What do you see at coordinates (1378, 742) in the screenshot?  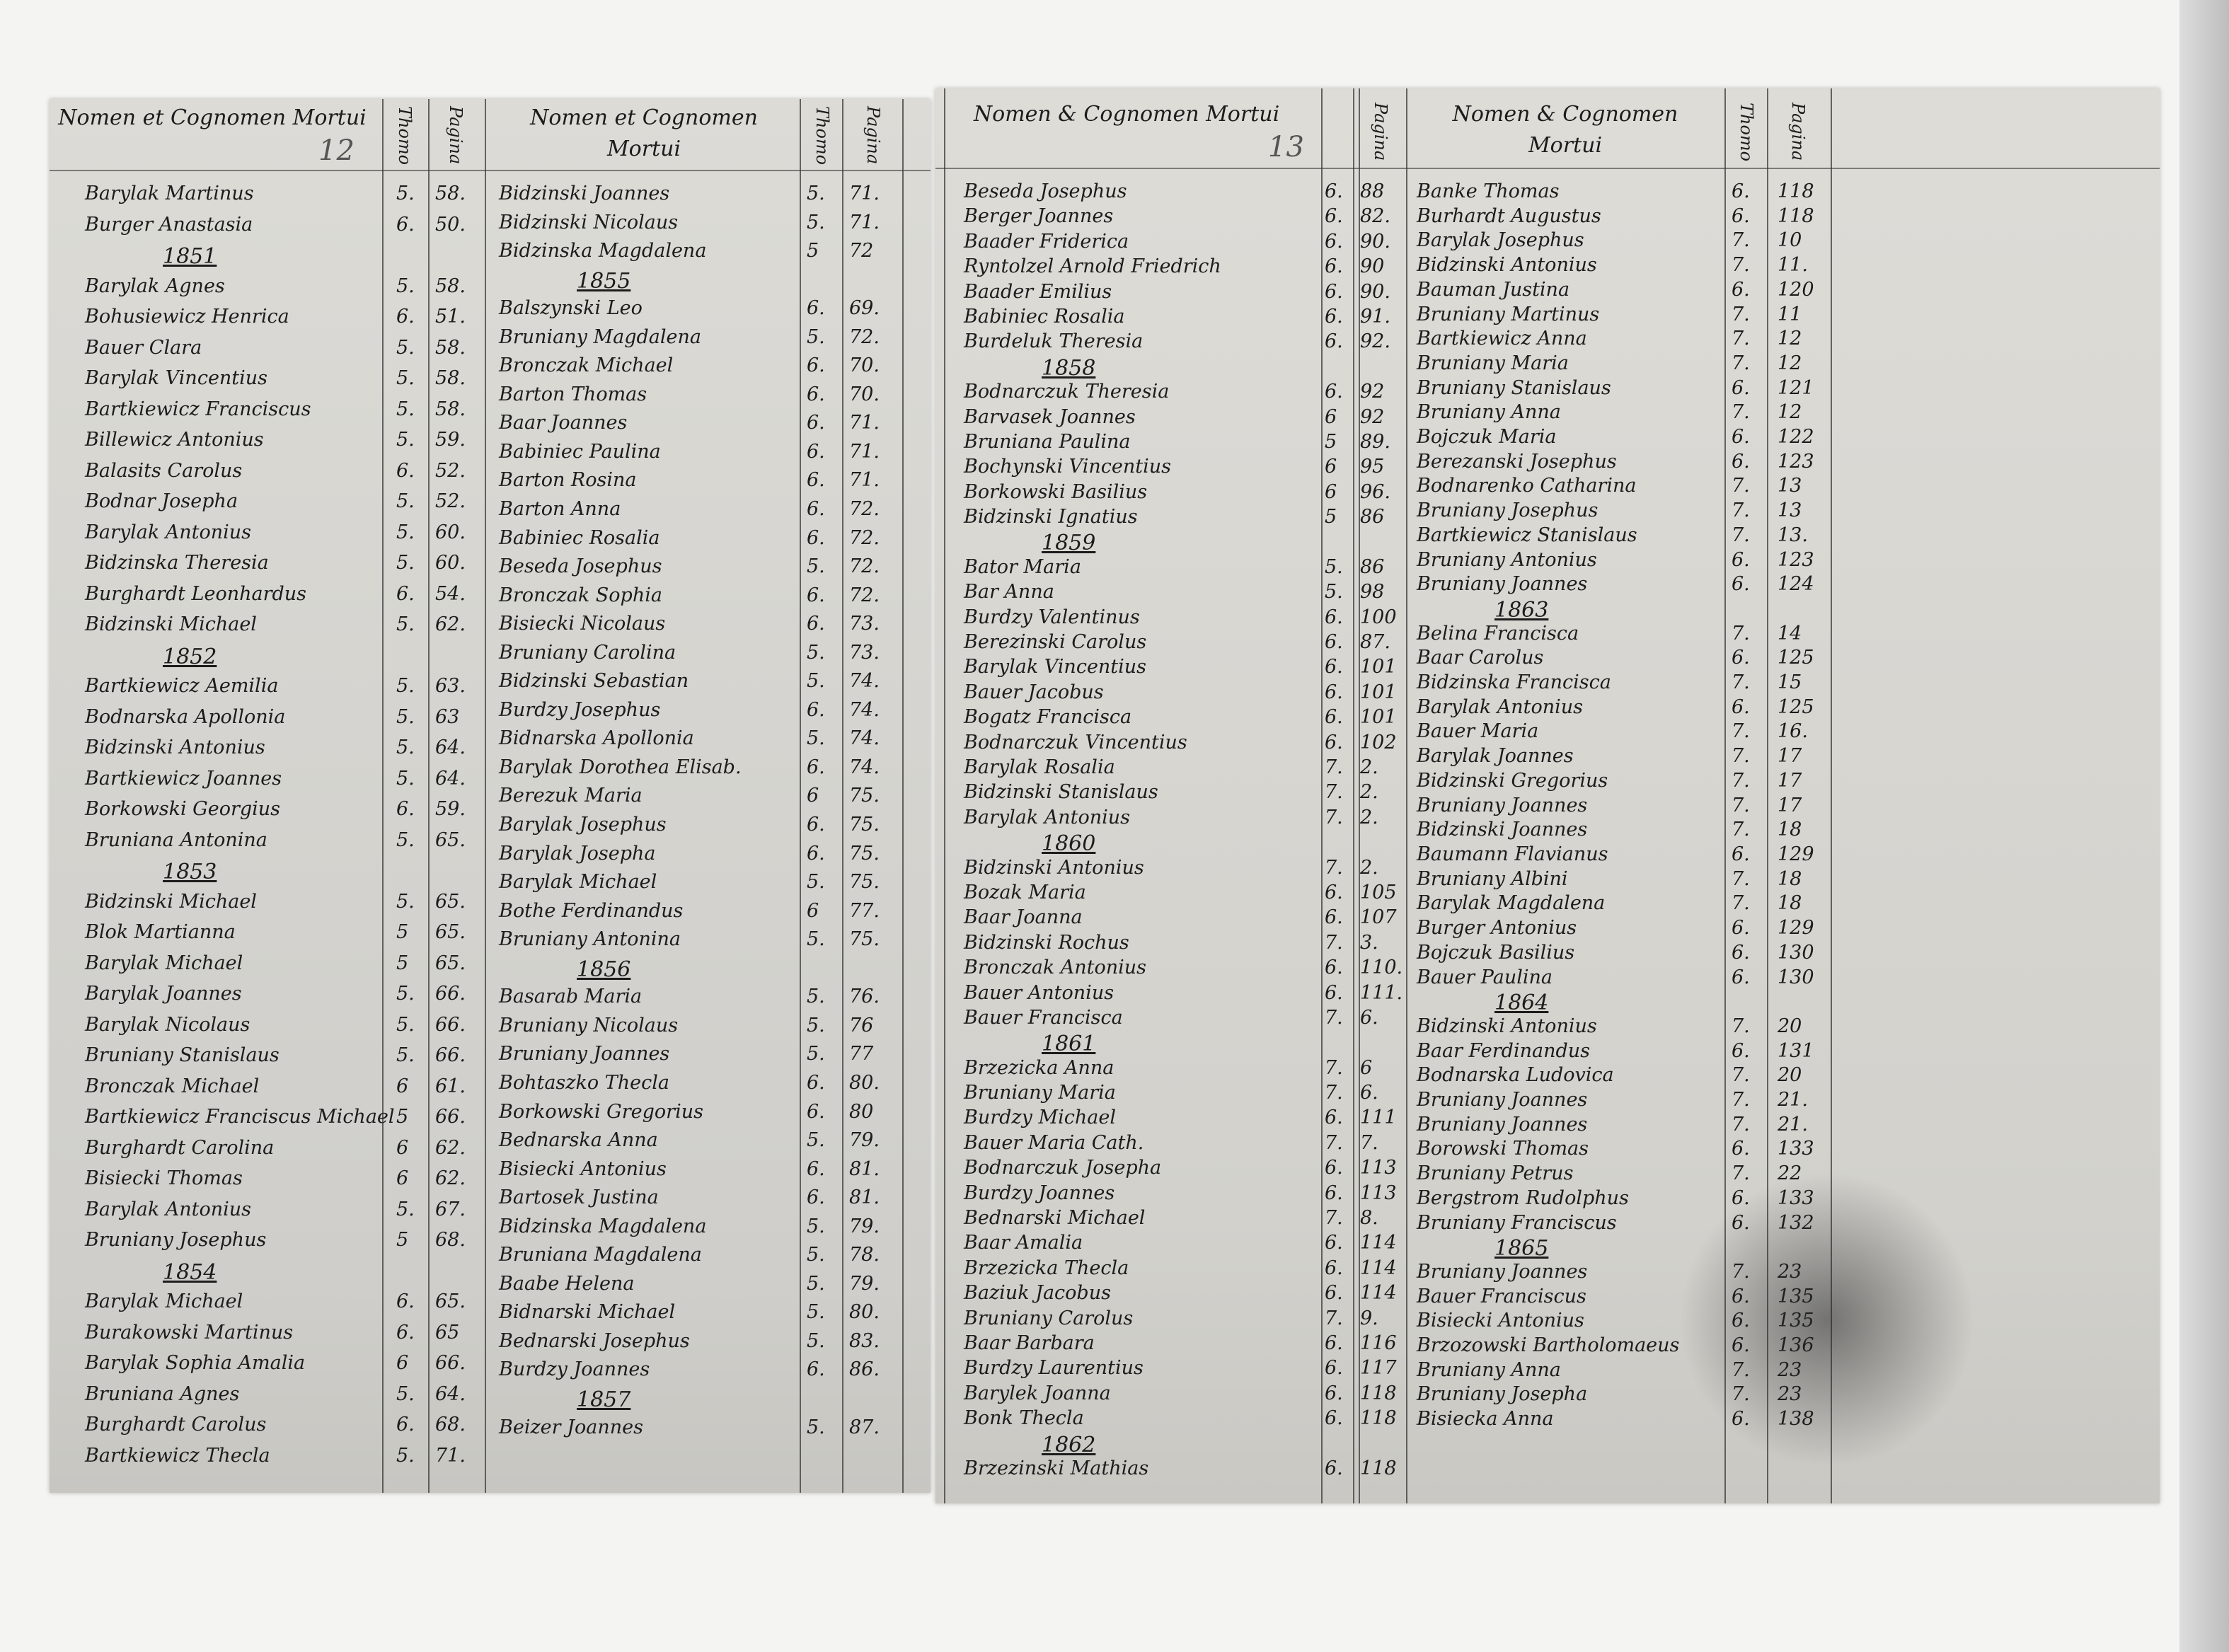 I see `page-reference: 102` at bounding box center [1378, 742].